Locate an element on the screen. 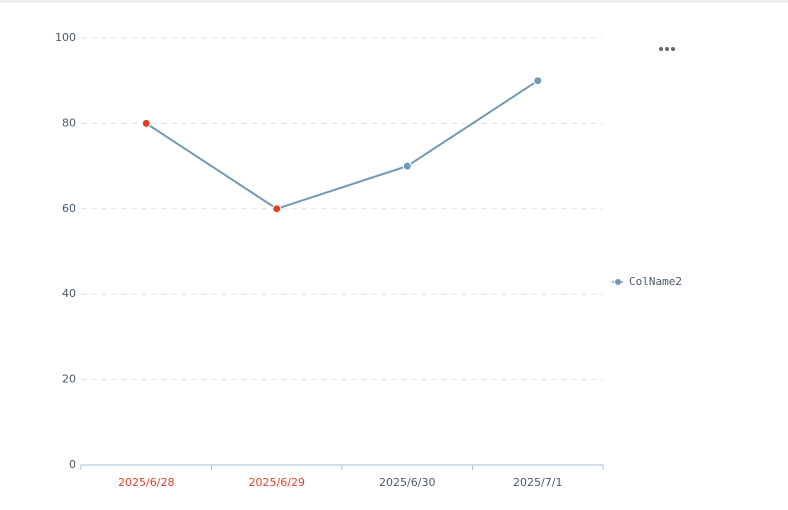 Image resolution: width=788 pixels, height=510 pixels. x-tick-label: 2025/7/1 is located at coordinates (537, 482).